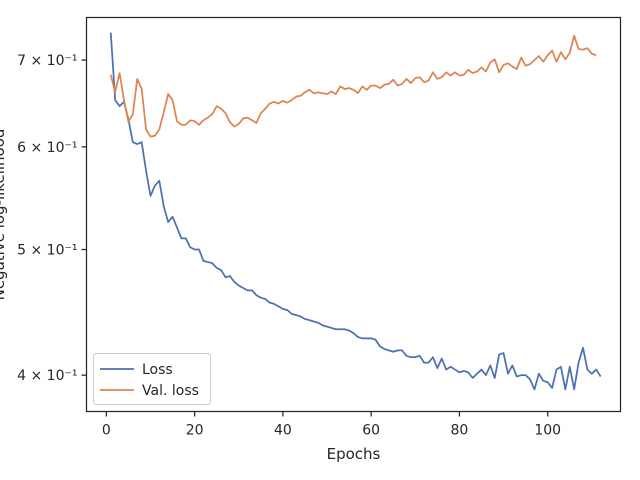  I want to click on legend-box, so click(152, 379).